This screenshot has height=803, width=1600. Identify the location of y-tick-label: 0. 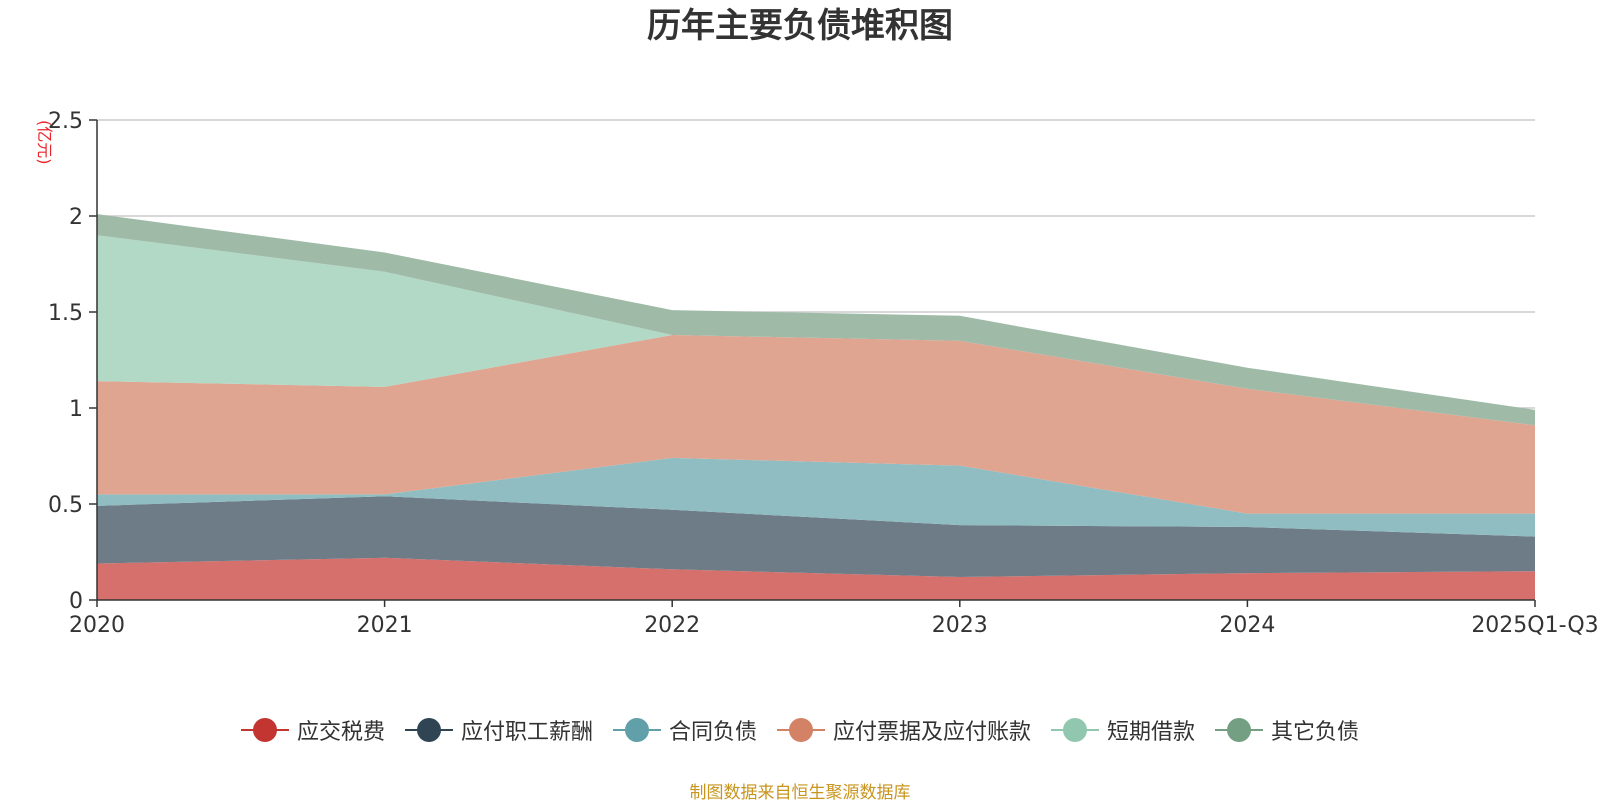
(76, 601).